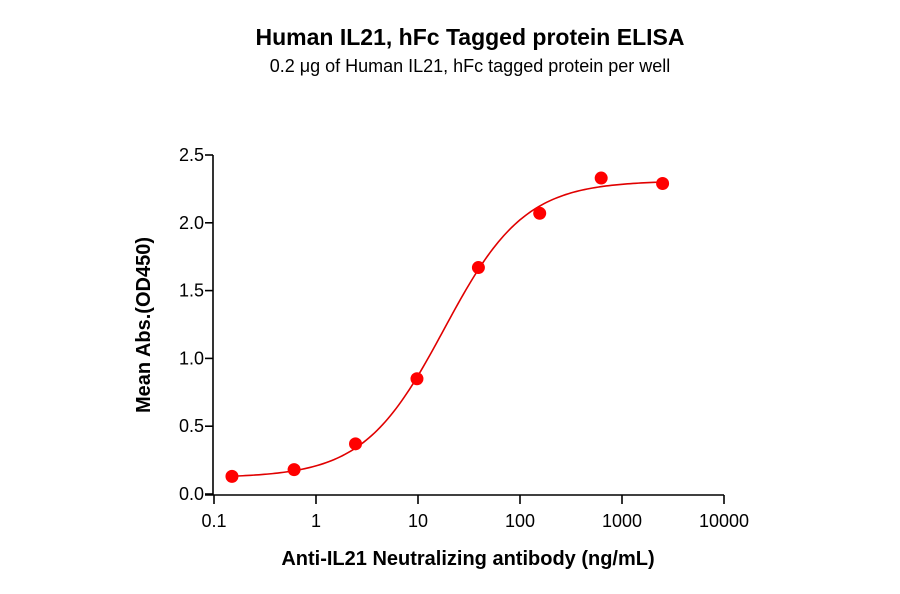  Describe the element at coordinates (191, 358) in the screenshot. I see `y-tick-label: 1.0` at that location.